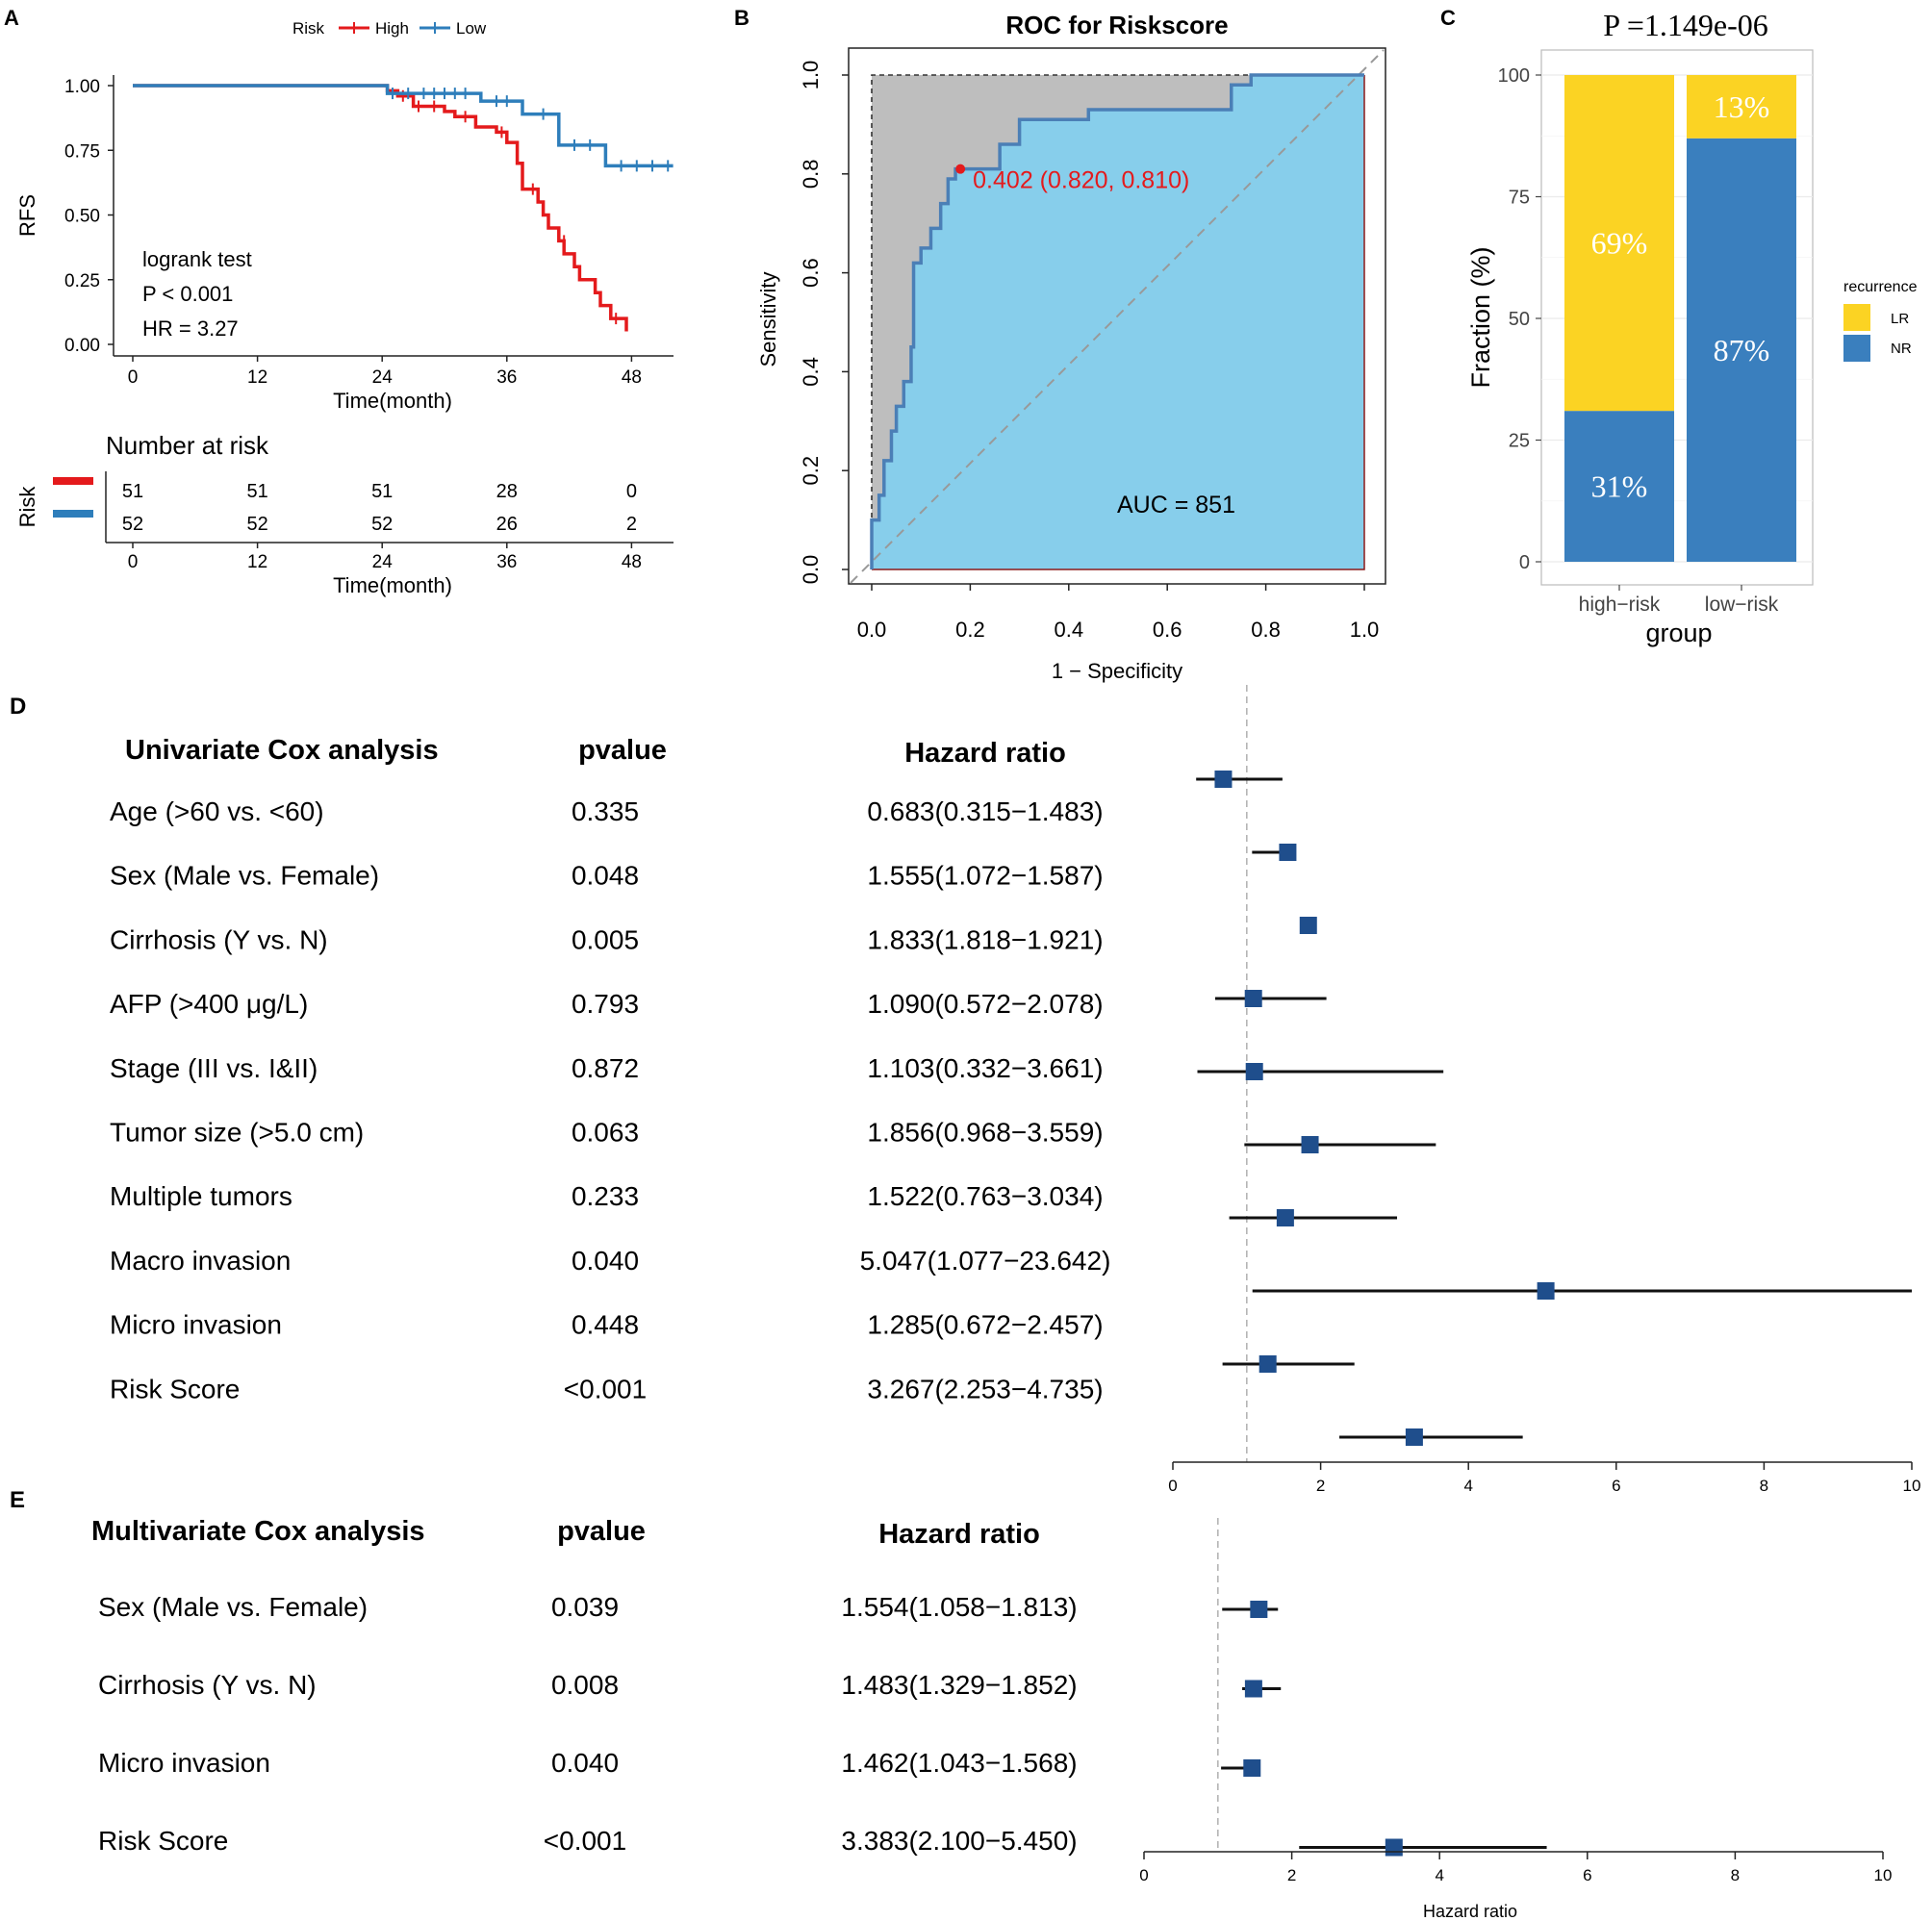  I want to click on uni-row-pvalue: 0.063, so click(605, 1133).